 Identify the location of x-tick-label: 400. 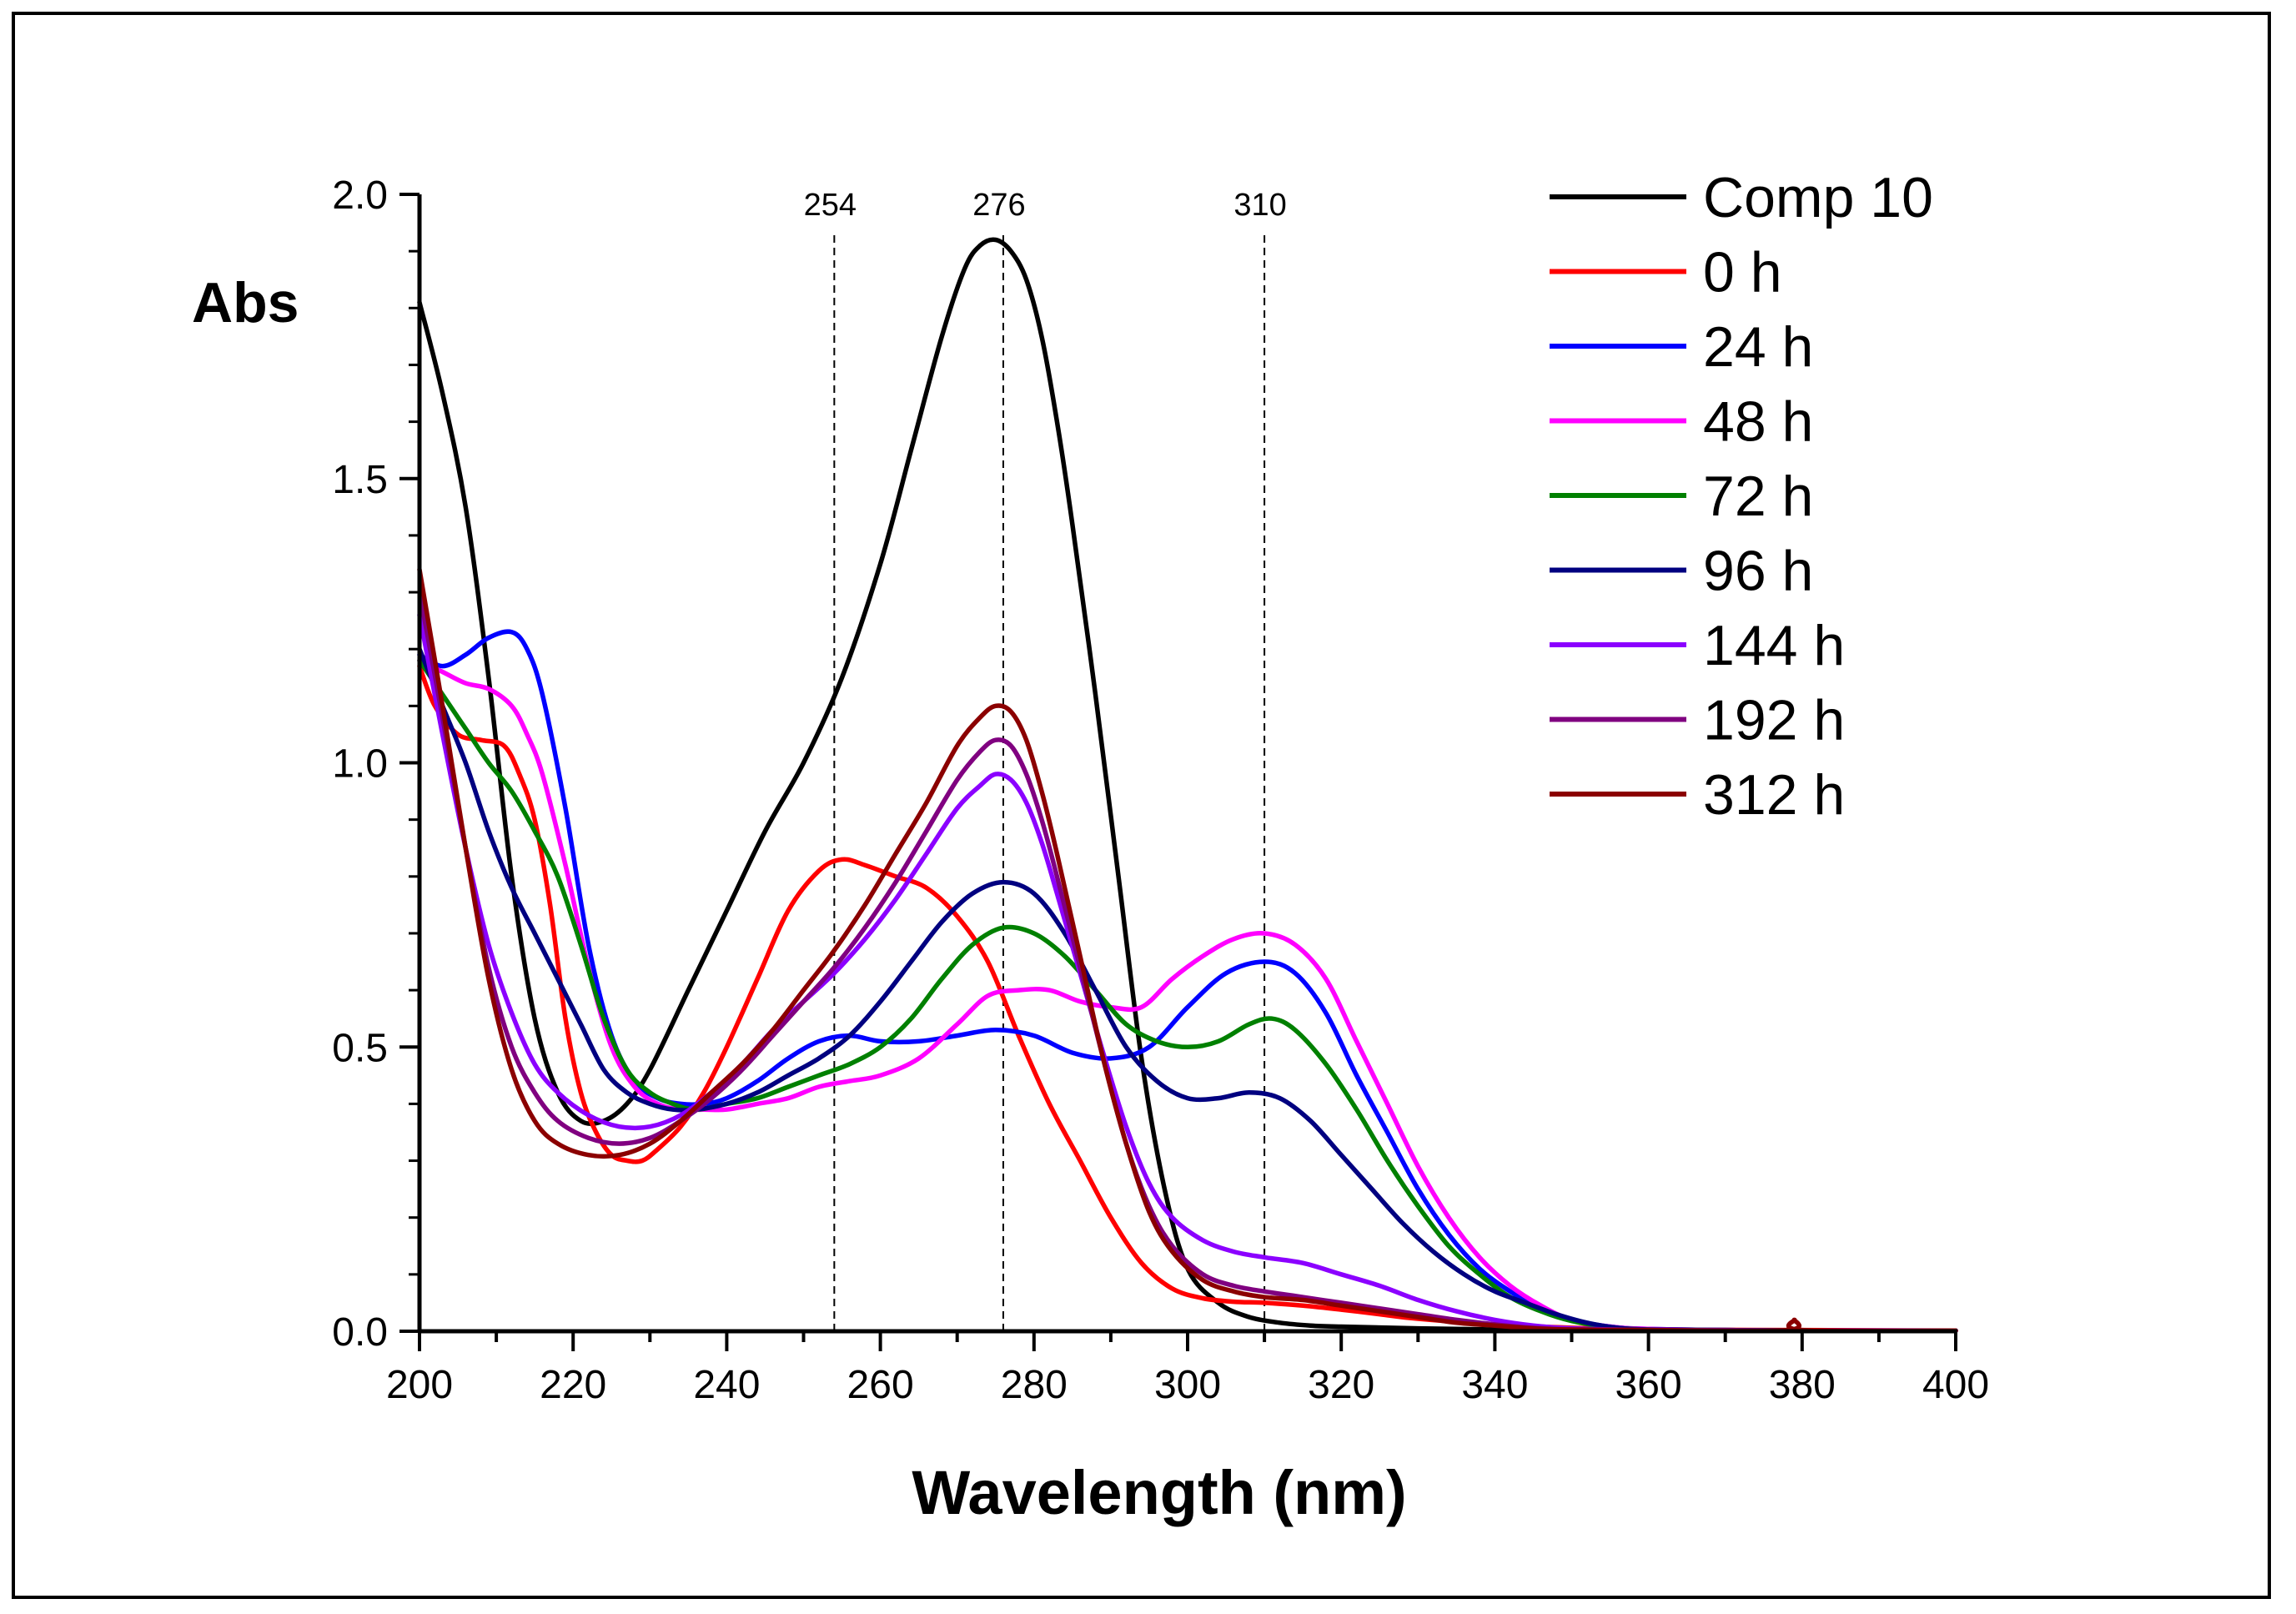
(1956, 1385).